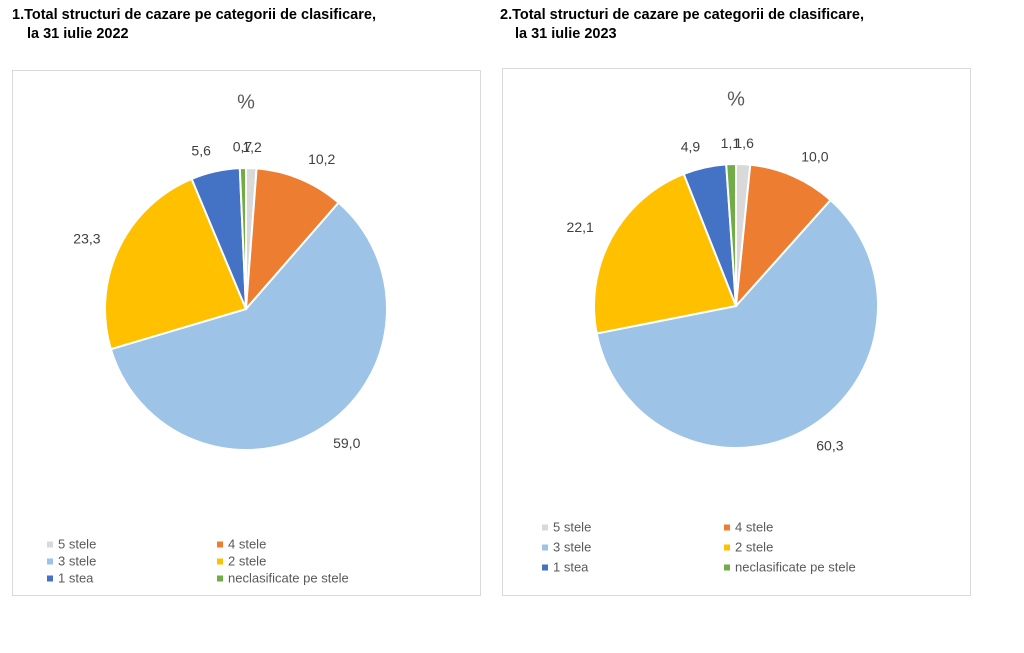 This screenshot has height=653, width=1024. Describe the element at coordinates (86, 239) in the screenshot. I see `data-label: 23,3` at that location.